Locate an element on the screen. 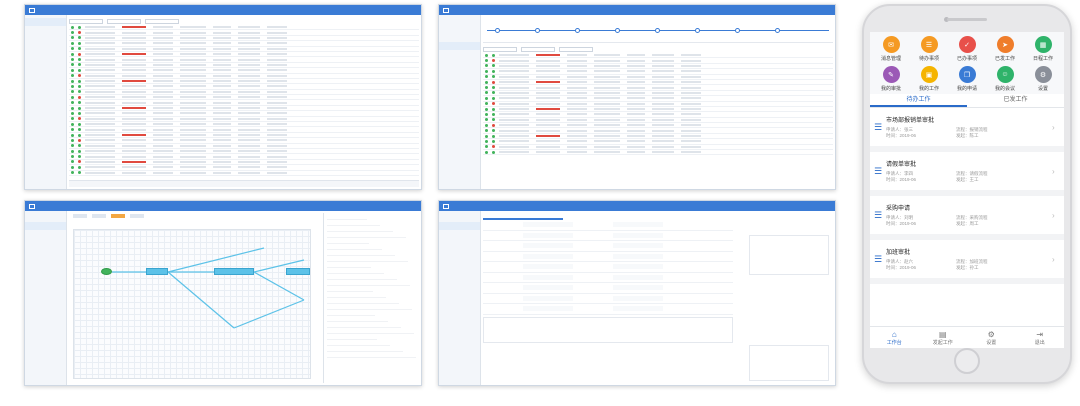 This screenshot has height=406, width=1080. flow-start-node is located at coordinates (106, 271).